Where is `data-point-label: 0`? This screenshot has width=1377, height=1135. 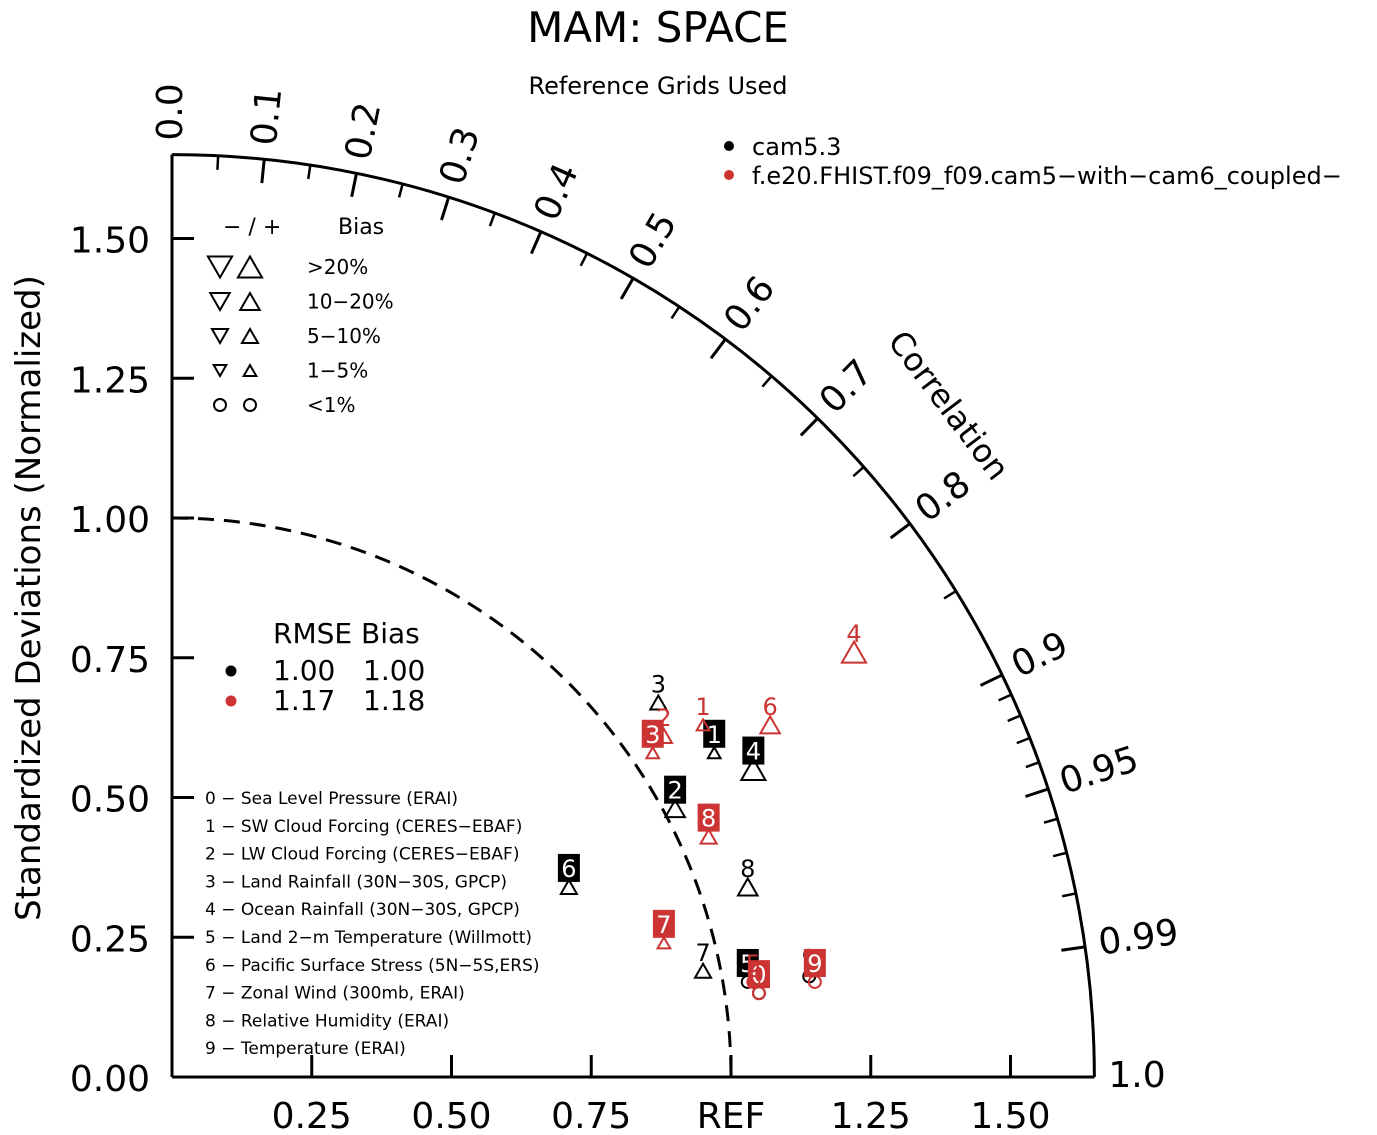
data-point-label: 0 is located at coordinates (758, 975).